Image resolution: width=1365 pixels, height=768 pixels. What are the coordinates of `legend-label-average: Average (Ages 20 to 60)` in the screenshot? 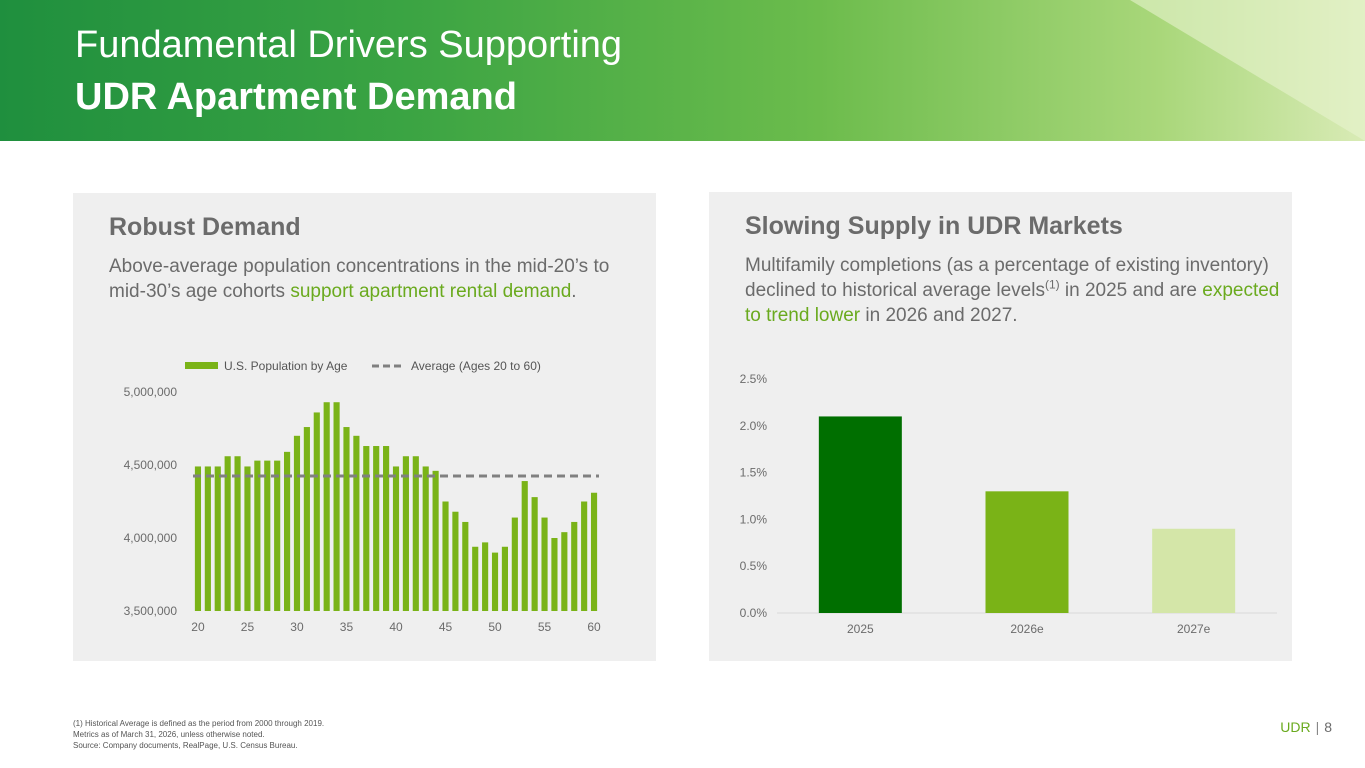 It's located at (476, 366).